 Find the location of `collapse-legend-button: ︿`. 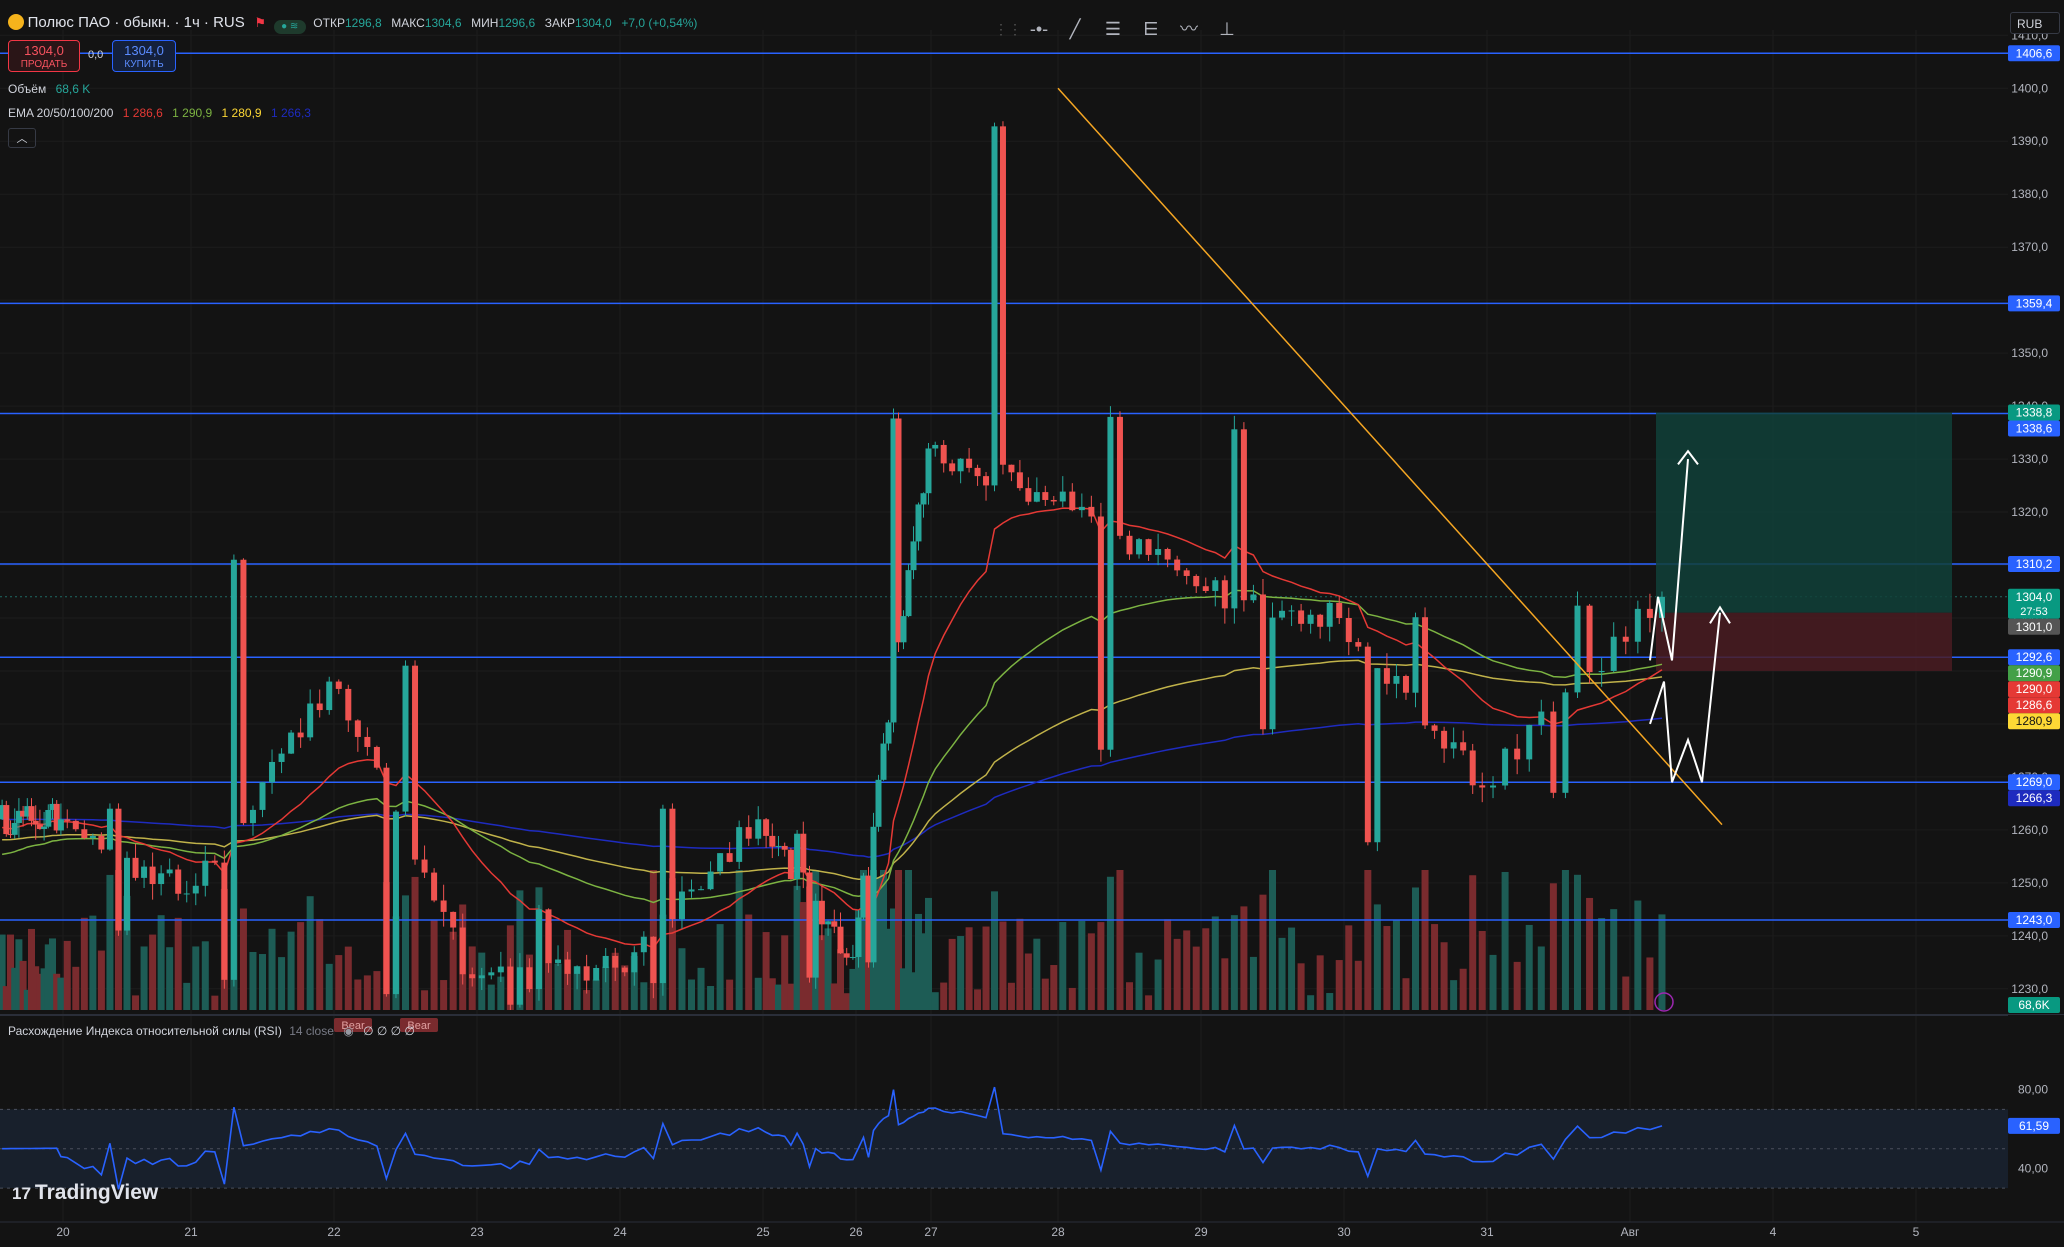

collapse-legend-button: ︿ is located at coordinates (22, 138).